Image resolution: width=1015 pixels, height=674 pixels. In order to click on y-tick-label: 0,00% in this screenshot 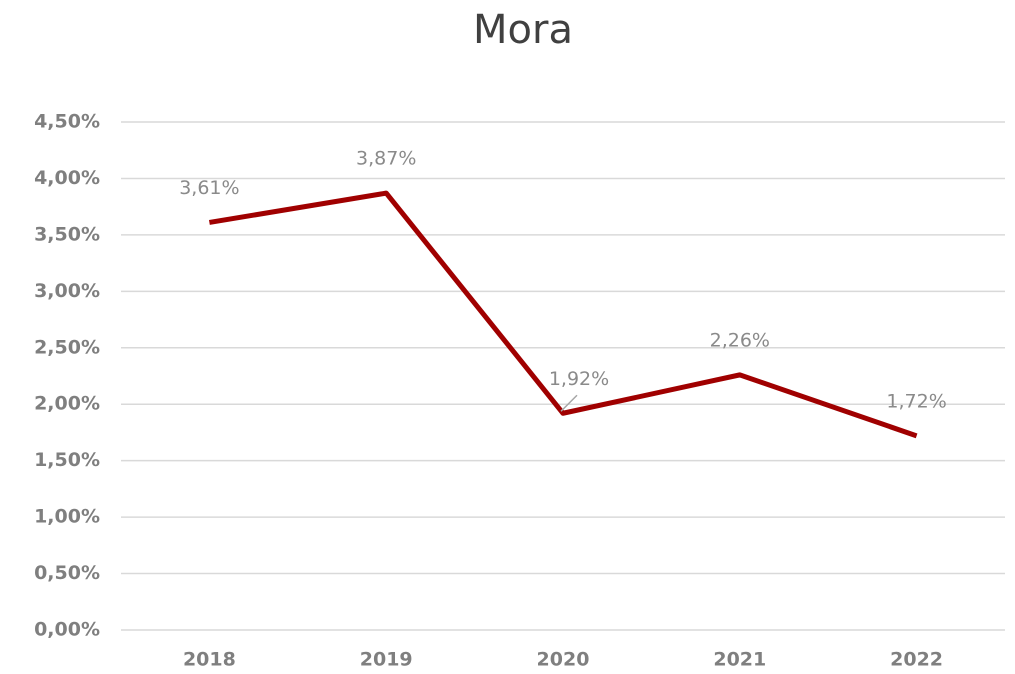, I will do `click(67, 630)`.